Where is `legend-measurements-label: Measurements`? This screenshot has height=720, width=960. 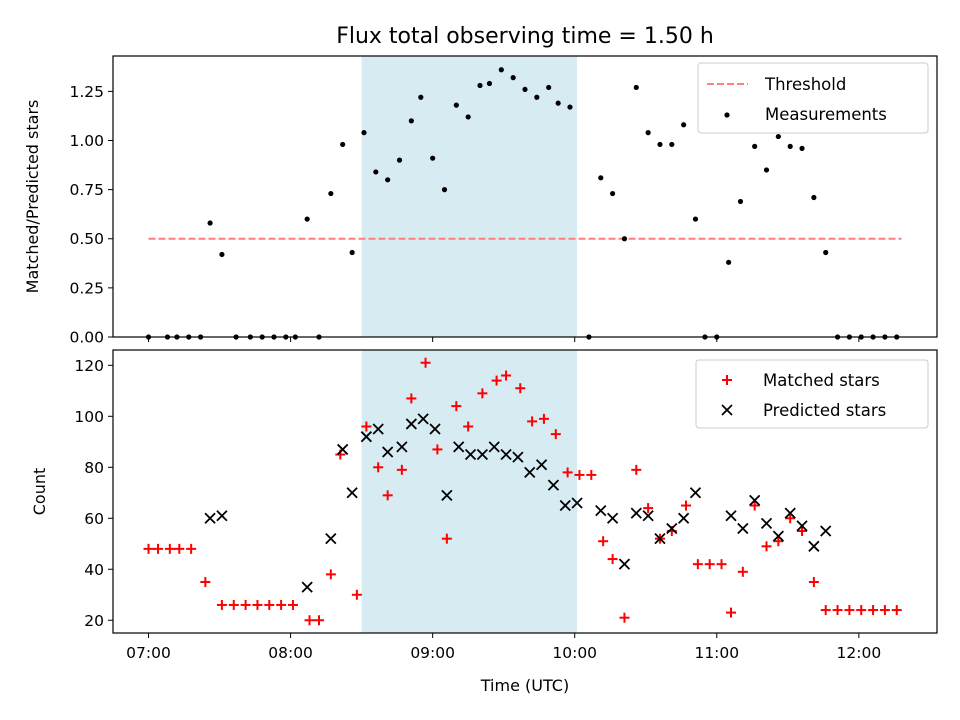
legend-measurements-label: Measurements is located at coordinates (826, 114).